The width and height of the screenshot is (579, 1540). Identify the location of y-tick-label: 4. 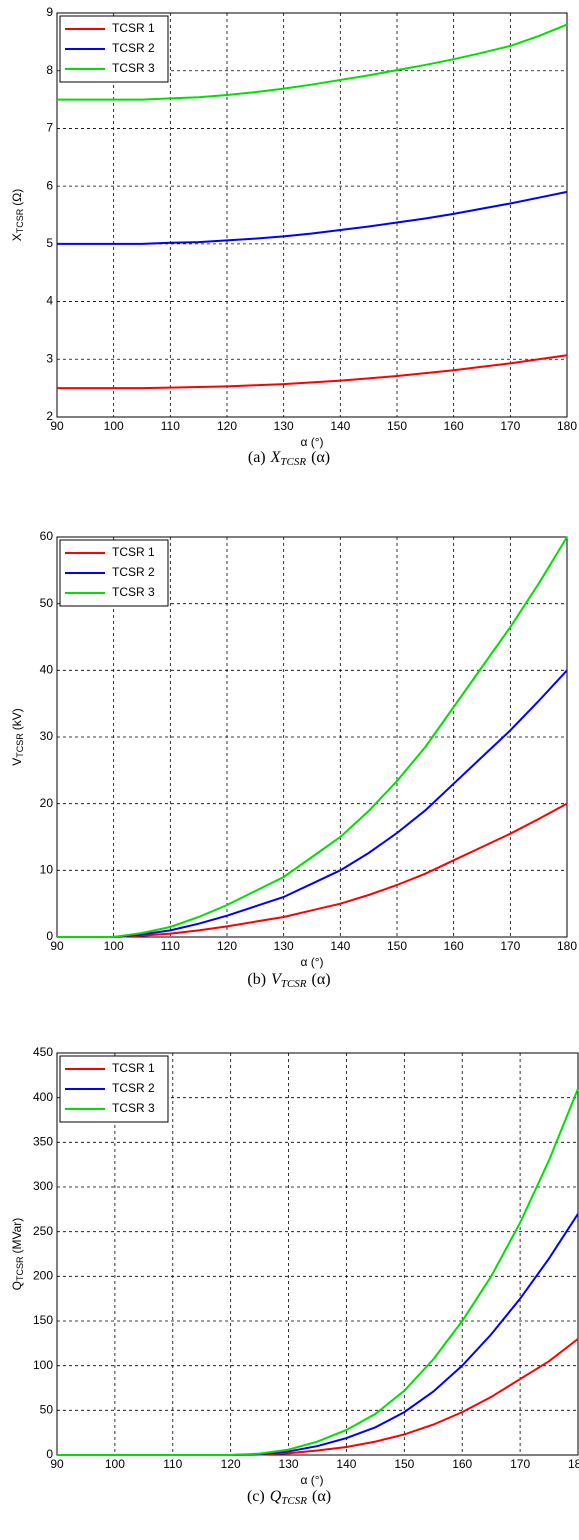
(49, 301).